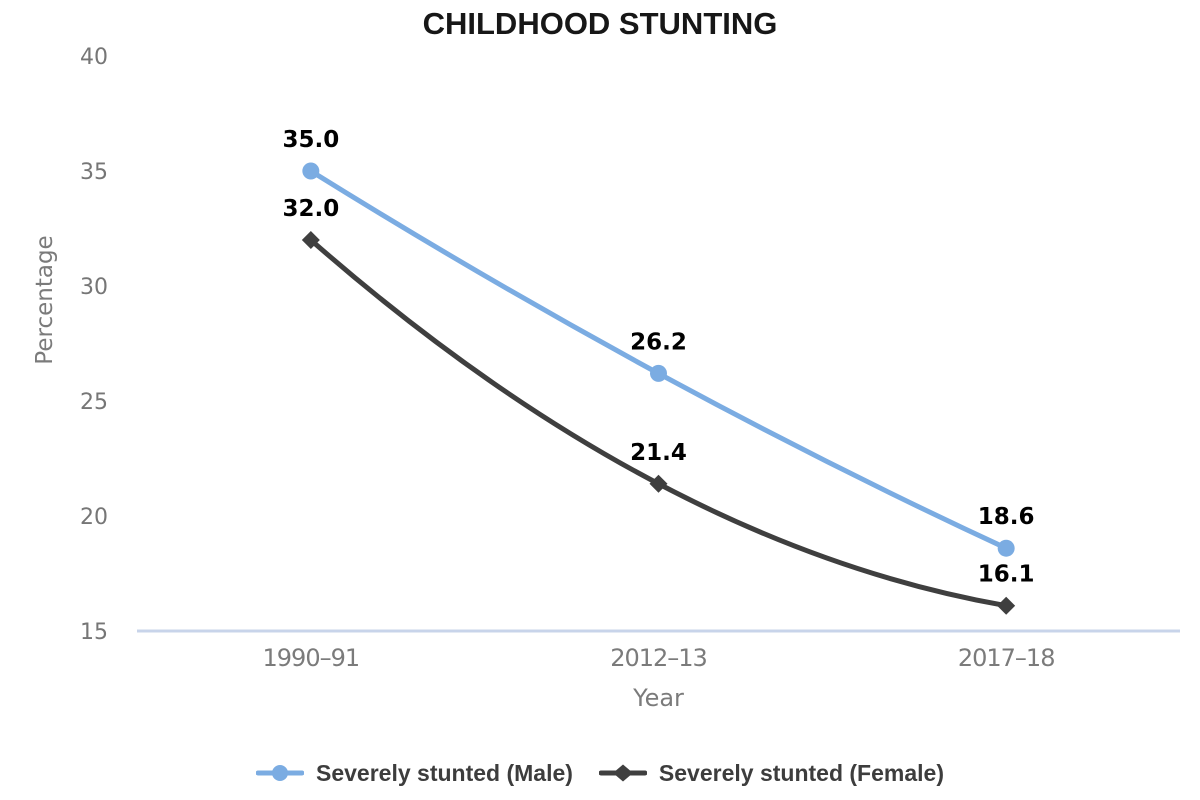 This screenshot has height=800, width=1200. Describe the element at coordinates (311, 658) in the screenshot. I see `x-tick-label: 1990–91` at that location.